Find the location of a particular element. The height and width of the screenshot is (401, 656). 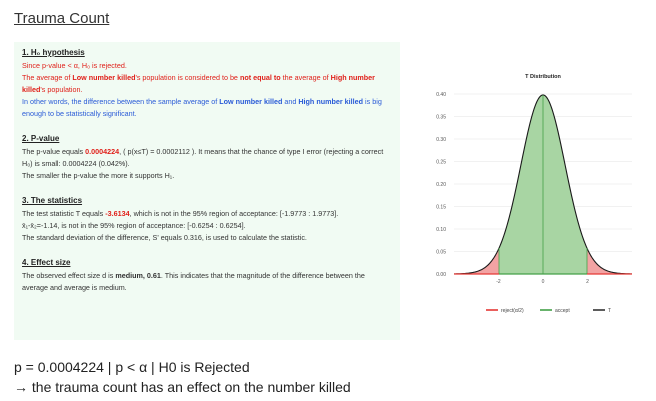

x-tick-label: -2 is located at coordinates (498, 282).